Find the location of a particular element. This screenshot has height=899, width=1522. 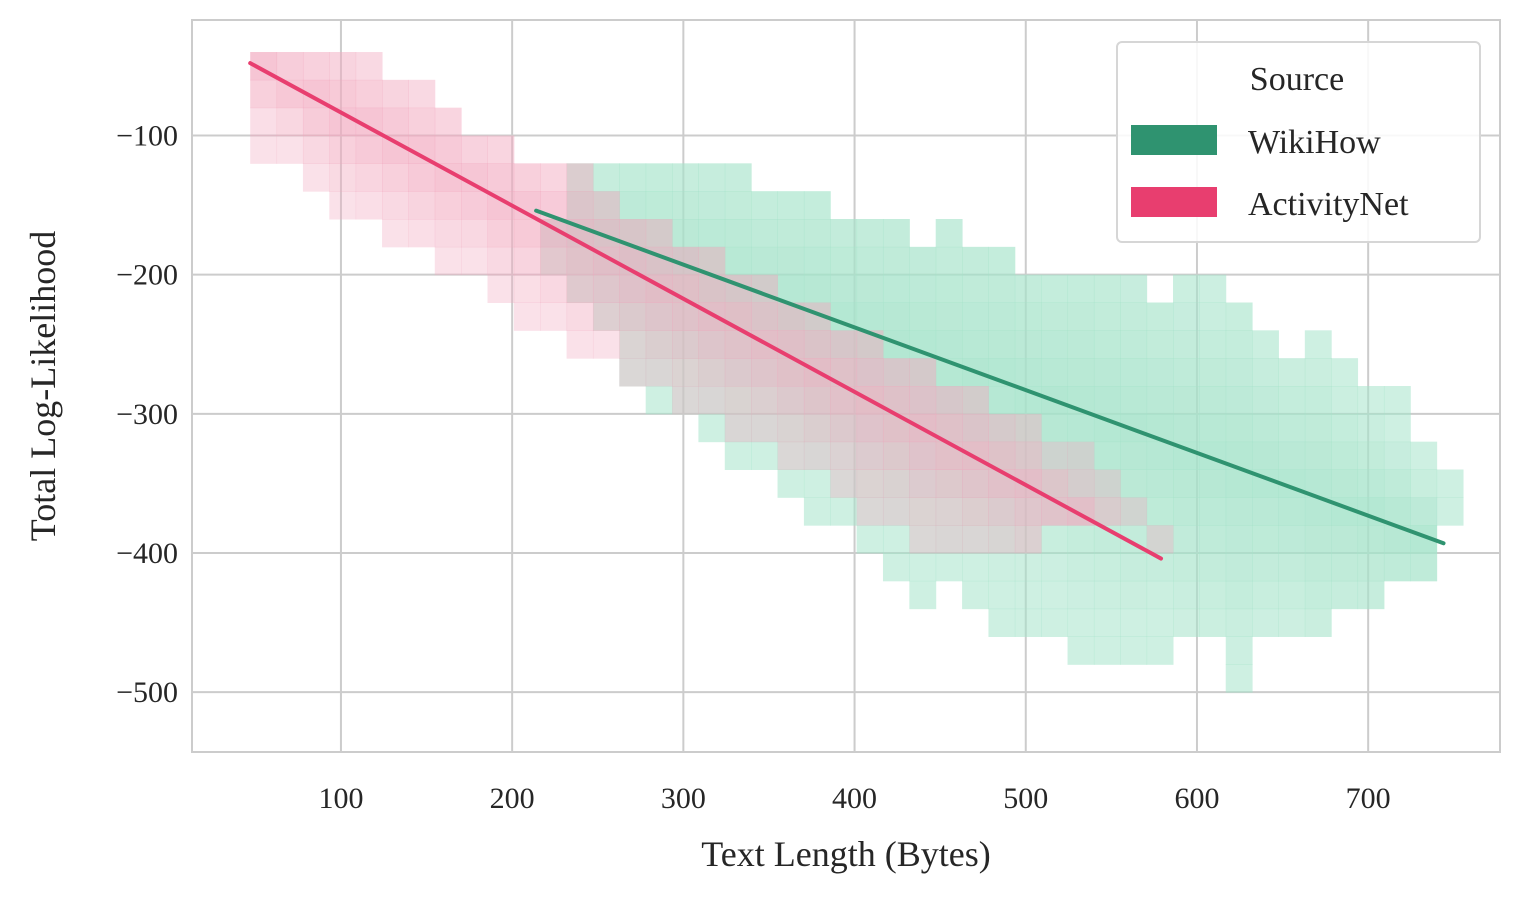

legend-swatch-activitynet is located at coordinates (1174, 202).